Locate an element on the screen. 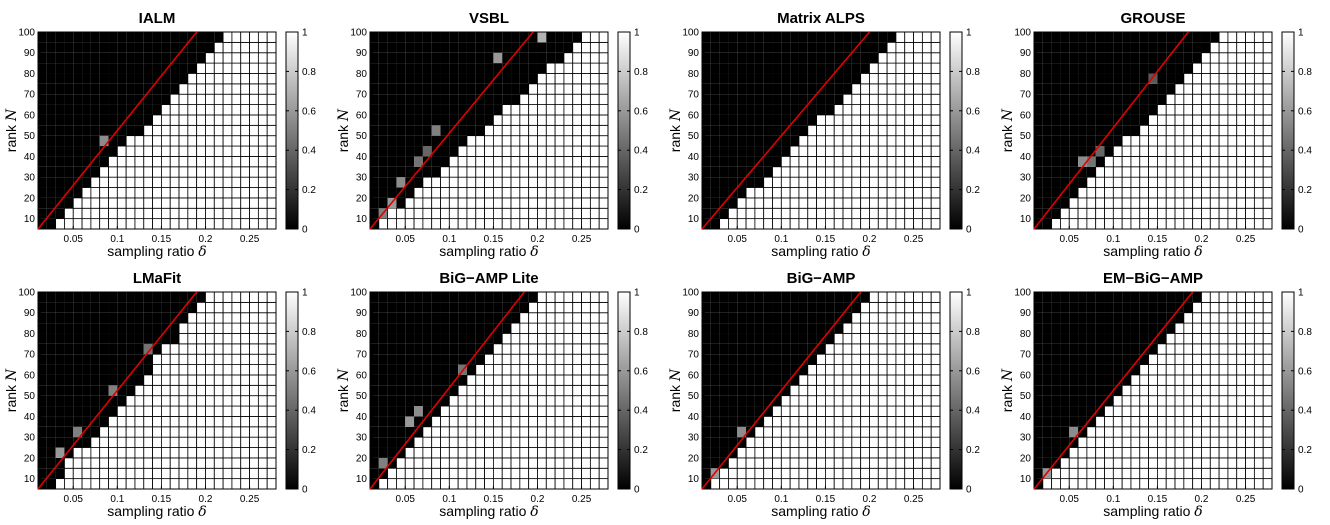 This screenshot has height=525, width=1330. y-axis-symbol: N is located at coordinates (12, 115).